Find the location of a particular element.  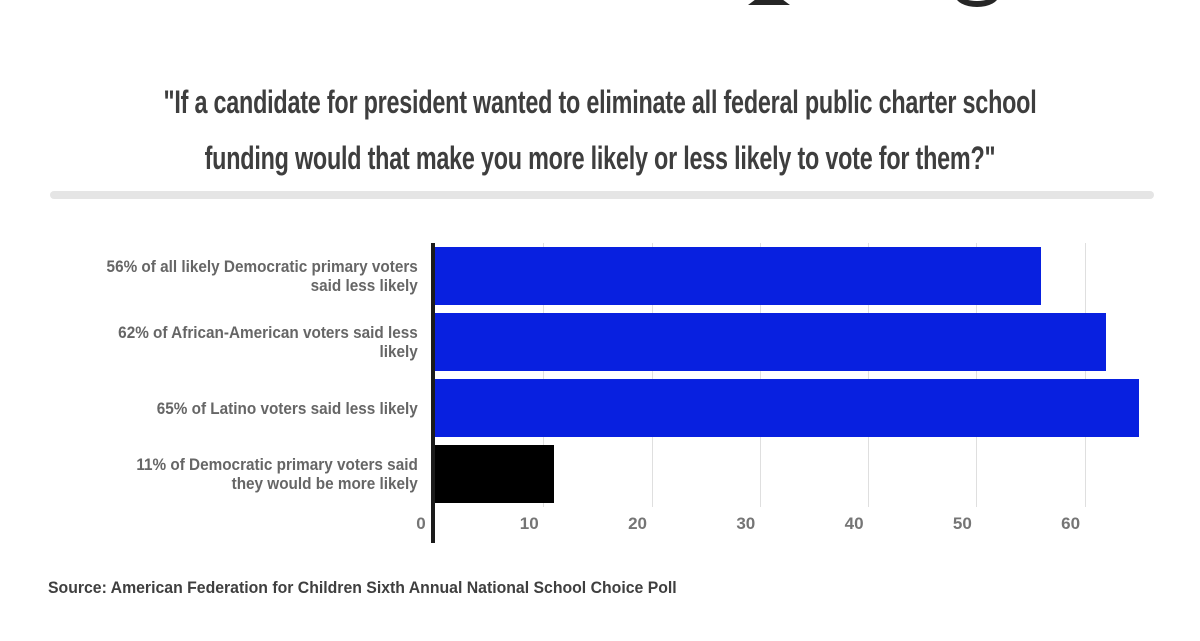

category-label-3-line-0: 11% of Democratic primary voters said is located at coordinates (277, 464).